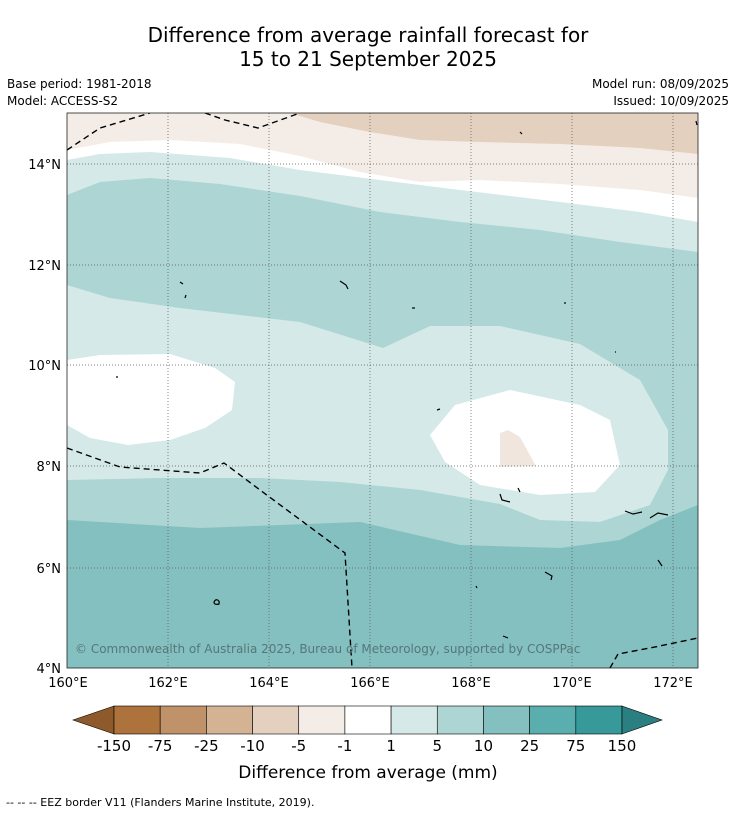 The height and width of the screenshot is (816, 736). Describe the element at coordinates (63, 101) in the screenshot. I see `model-label: Model: ACCESS-S2` at that location.